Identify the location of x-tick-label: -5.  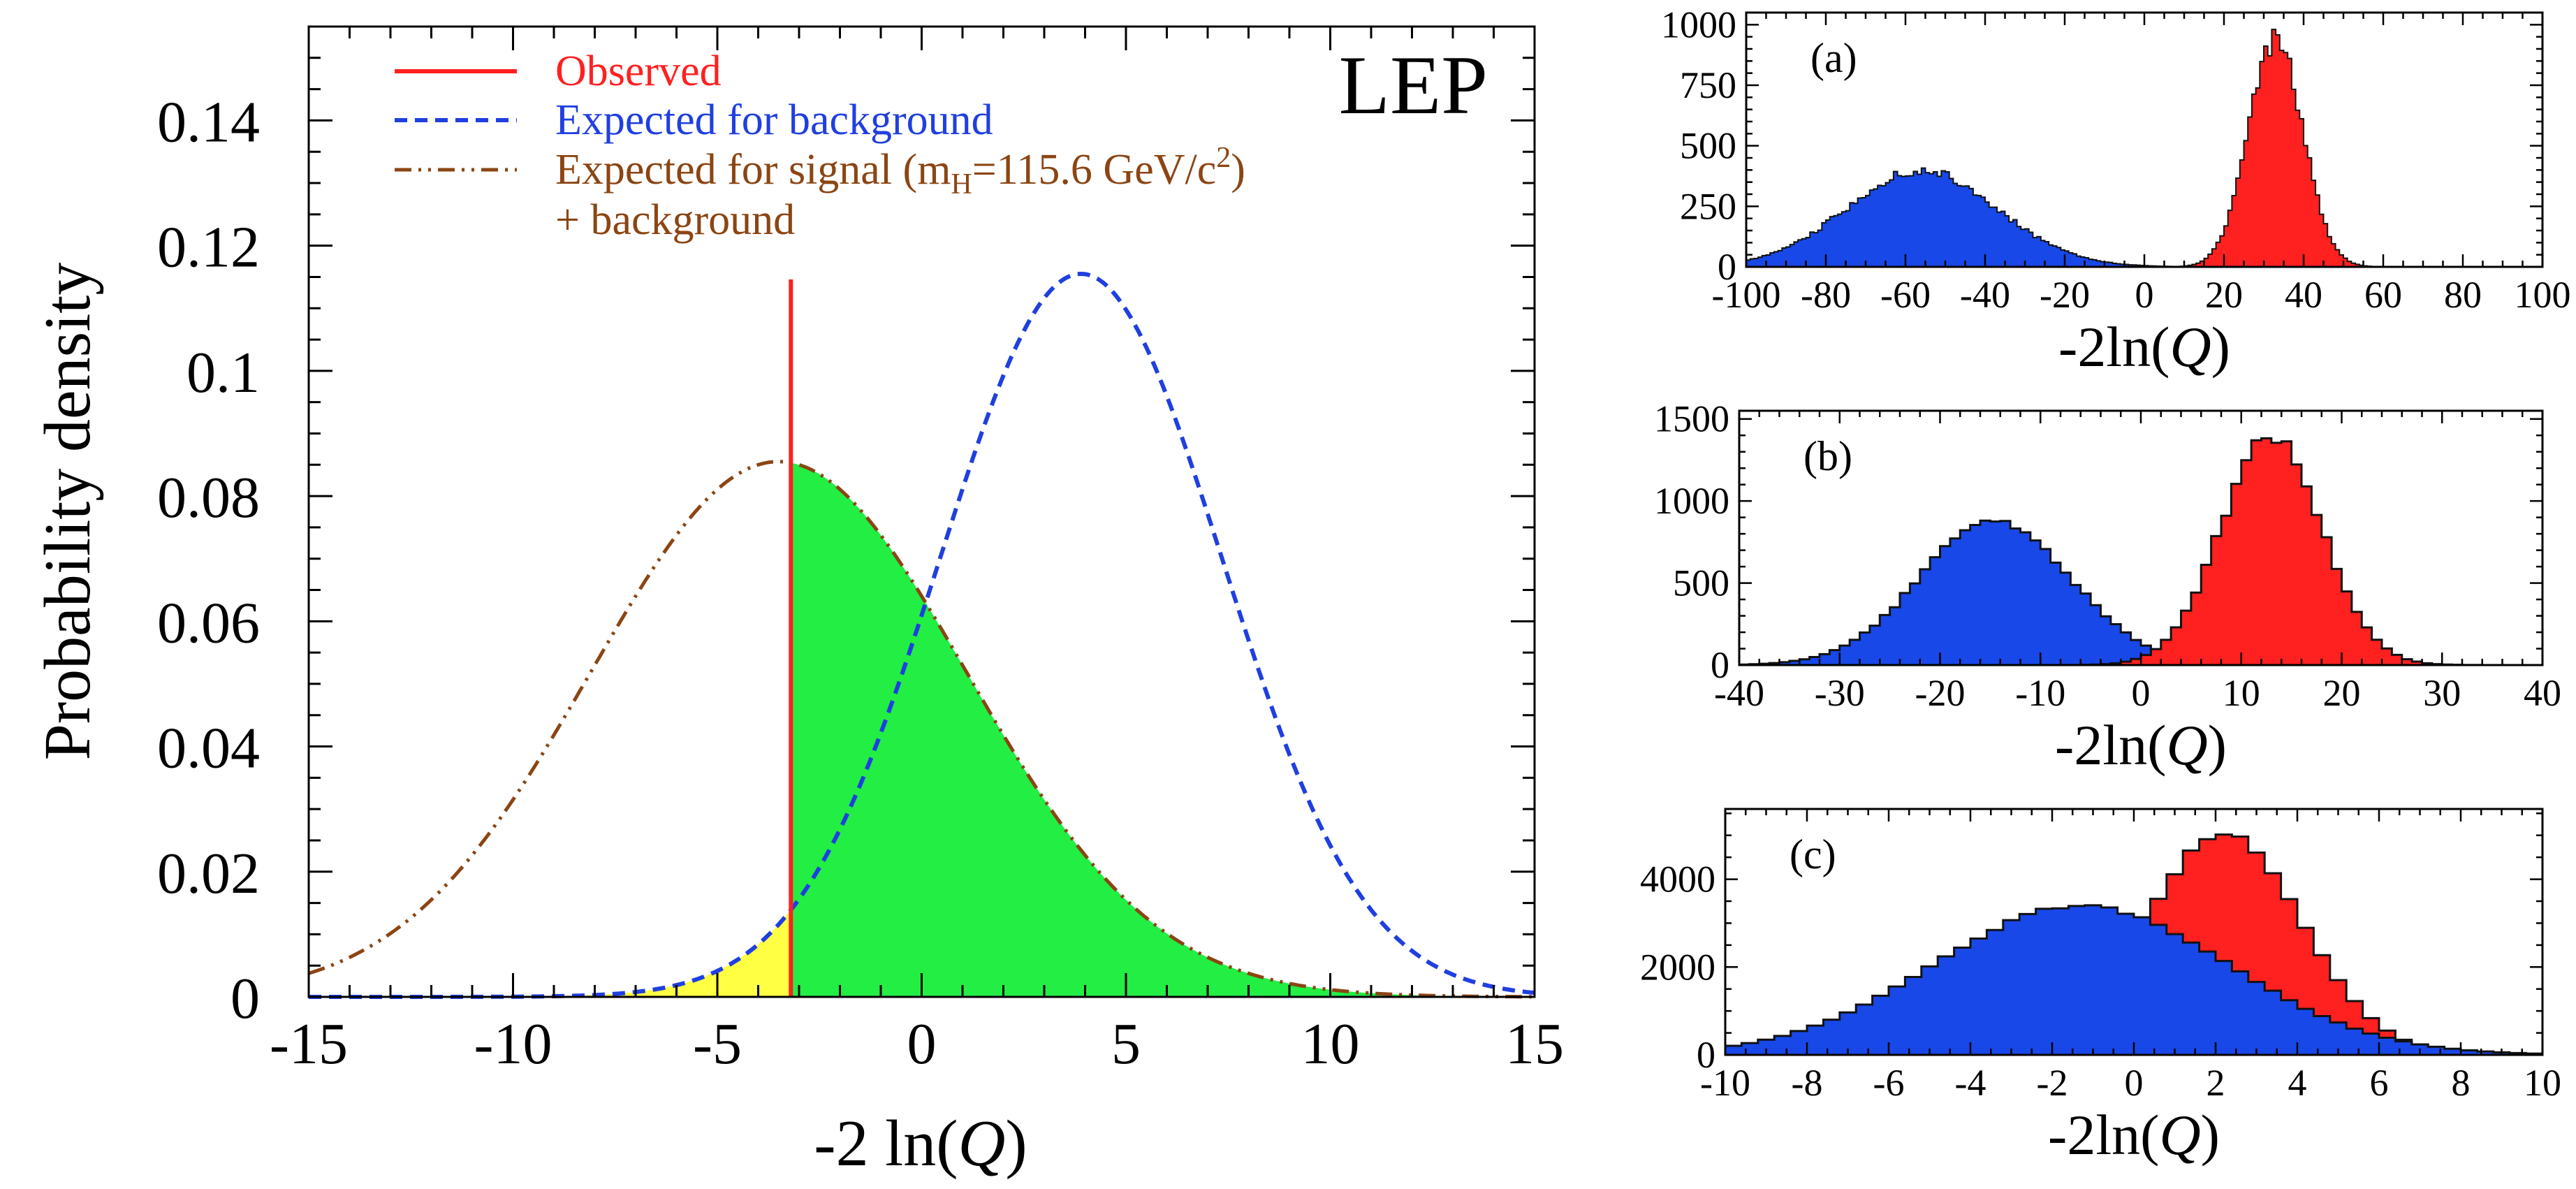
(717, 1045).